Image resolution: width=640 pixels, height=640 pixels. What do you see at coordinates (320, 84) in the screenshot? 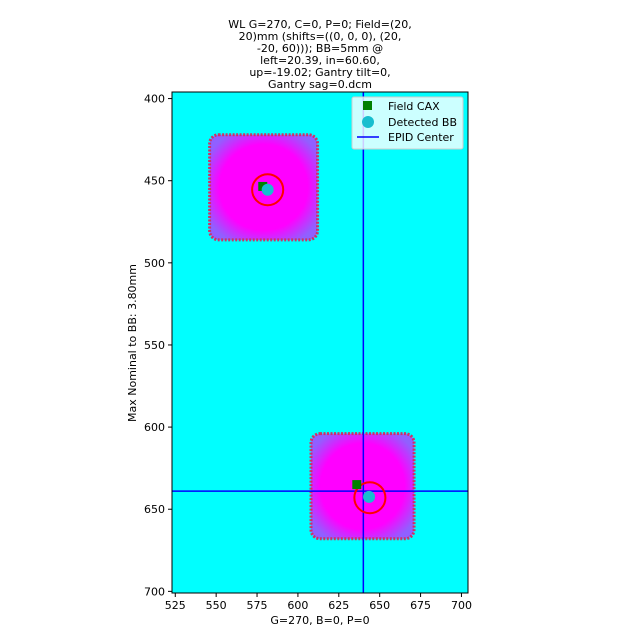
I see `chart-title-line-6: Gantry sag=0.dcm` at bounding box center [320, 84].